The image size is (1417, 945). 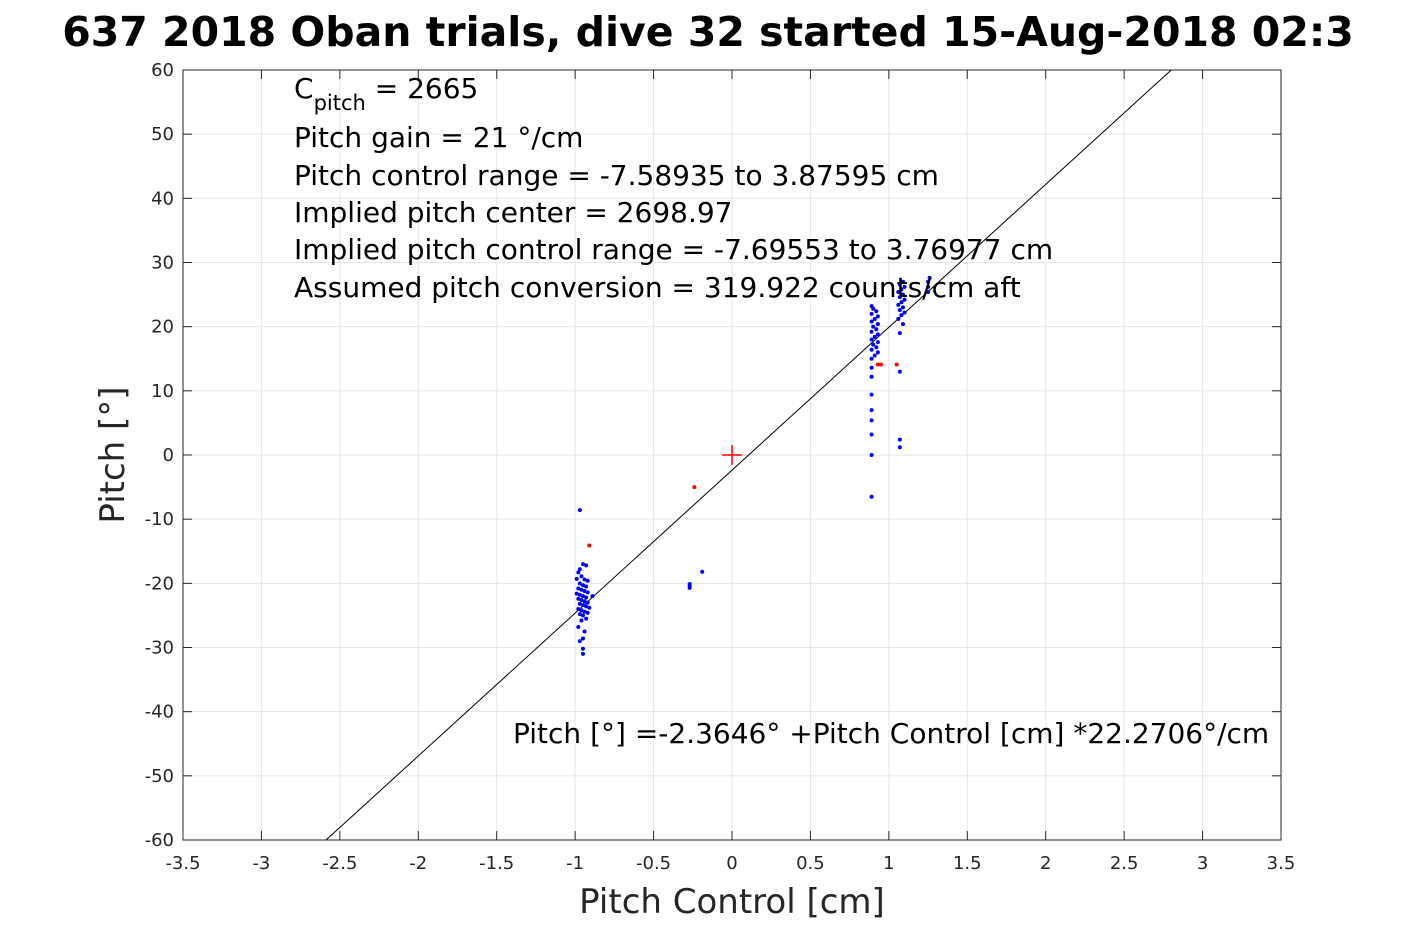 What do you see at coordinates (162, 327) in the screenshot?
I see `y-tick-label: 20` at bounding box center [162, 327].